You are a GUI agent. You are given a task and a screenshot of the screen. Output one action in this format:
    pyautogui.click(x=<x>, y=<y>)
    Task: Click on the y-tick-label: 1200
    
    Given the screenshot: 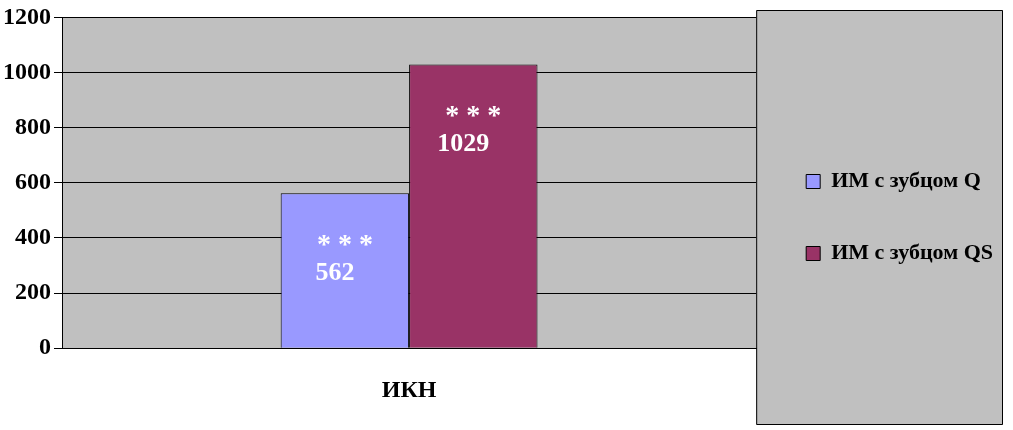 What is the action you would take?
    pyautogui.click(x=27, y=15)
    